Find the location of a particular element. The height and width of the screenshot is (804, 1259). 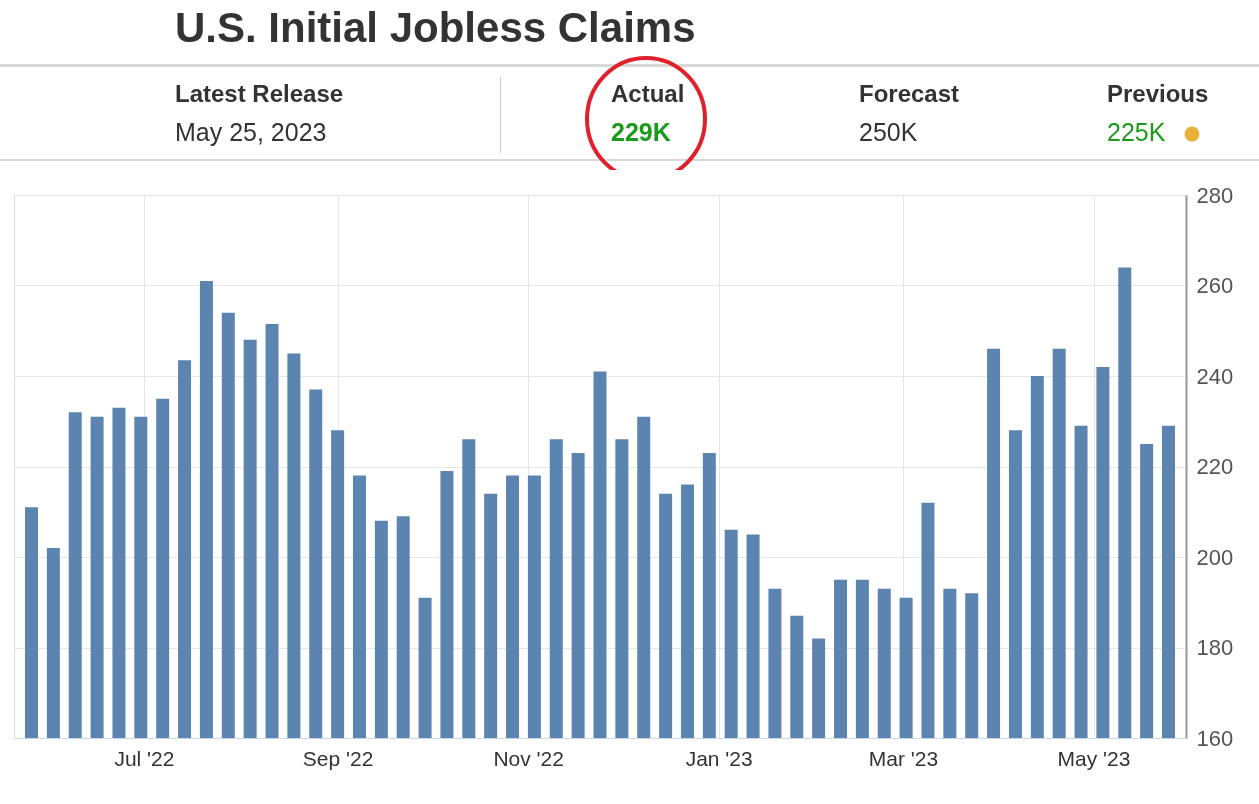

text: 229K is located at coordinates (641, 132).